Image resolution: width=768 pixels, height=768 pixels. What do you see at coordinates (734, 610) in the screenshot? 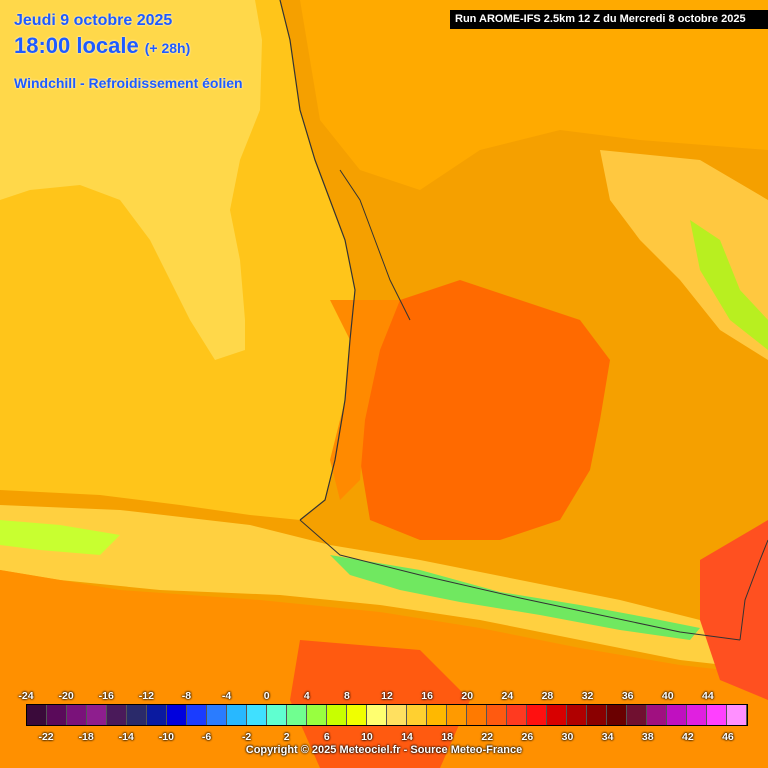
I see `mediterranean-warm` at bounding box center [734, 610].